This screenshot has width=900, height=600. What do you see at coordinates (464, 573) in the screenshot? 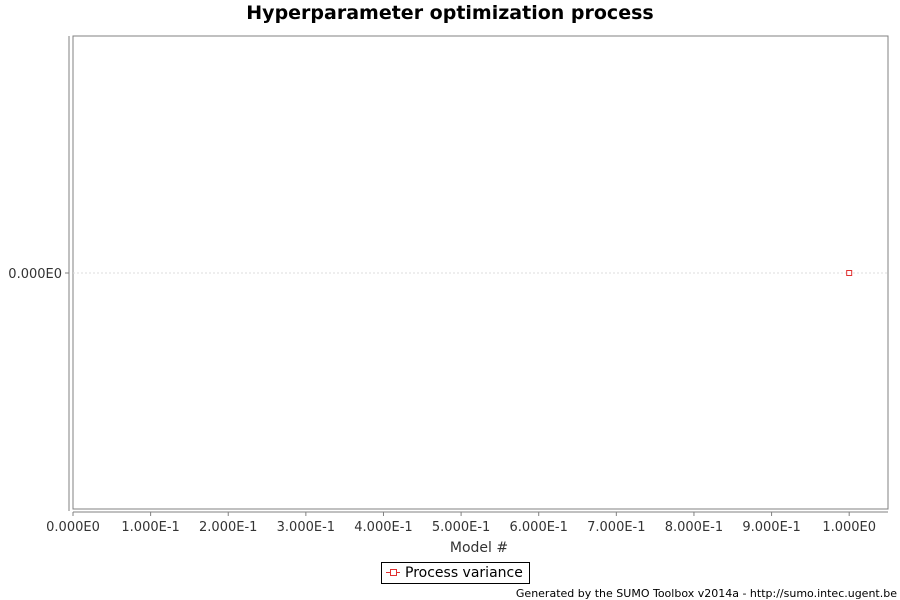
I see `legend-label: Process variance` at bounding box center [464, 573].